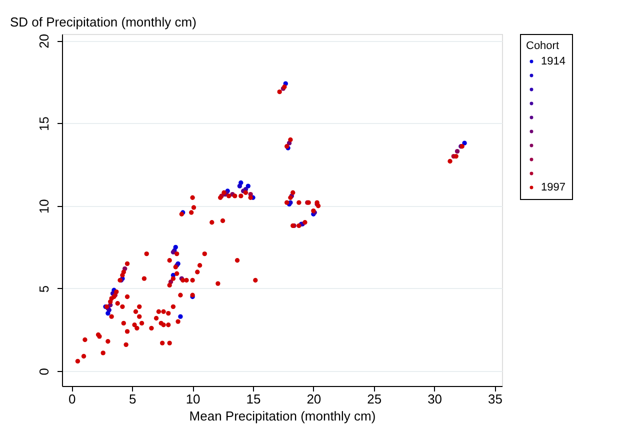 Image resolution: width=627 pixels, height=446 pixels. I want to click on x-tick-label: 30, so click(435, 399).